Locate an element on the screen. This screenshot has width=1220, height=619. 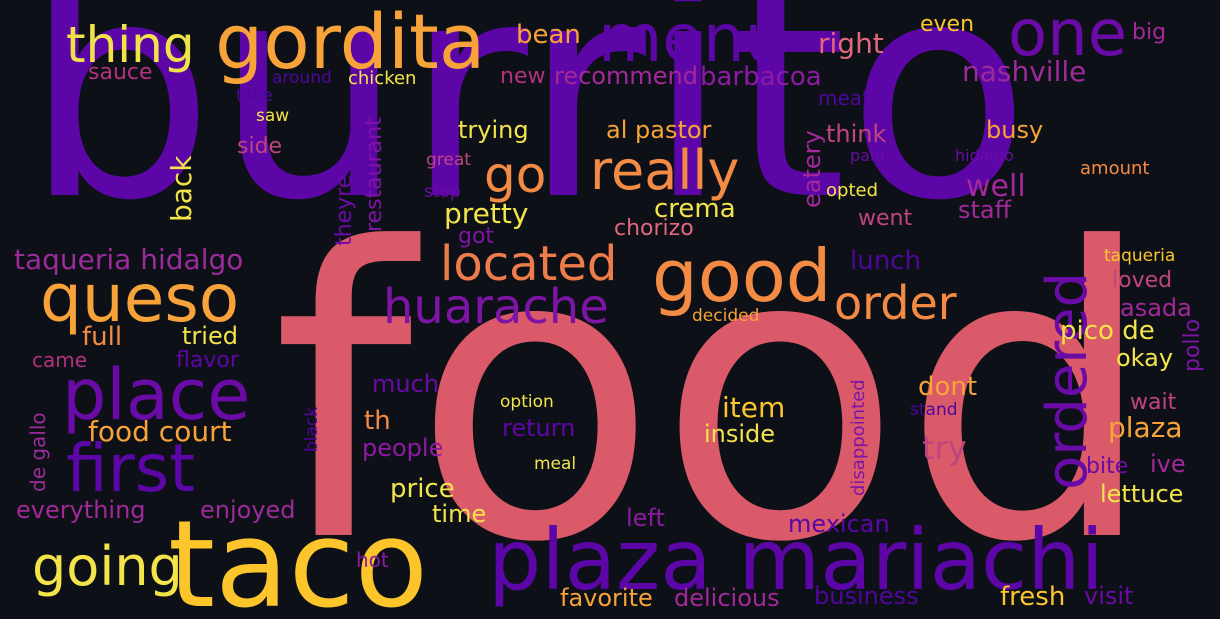
word-fresh: fresh is located at coordinates (1033, 597).